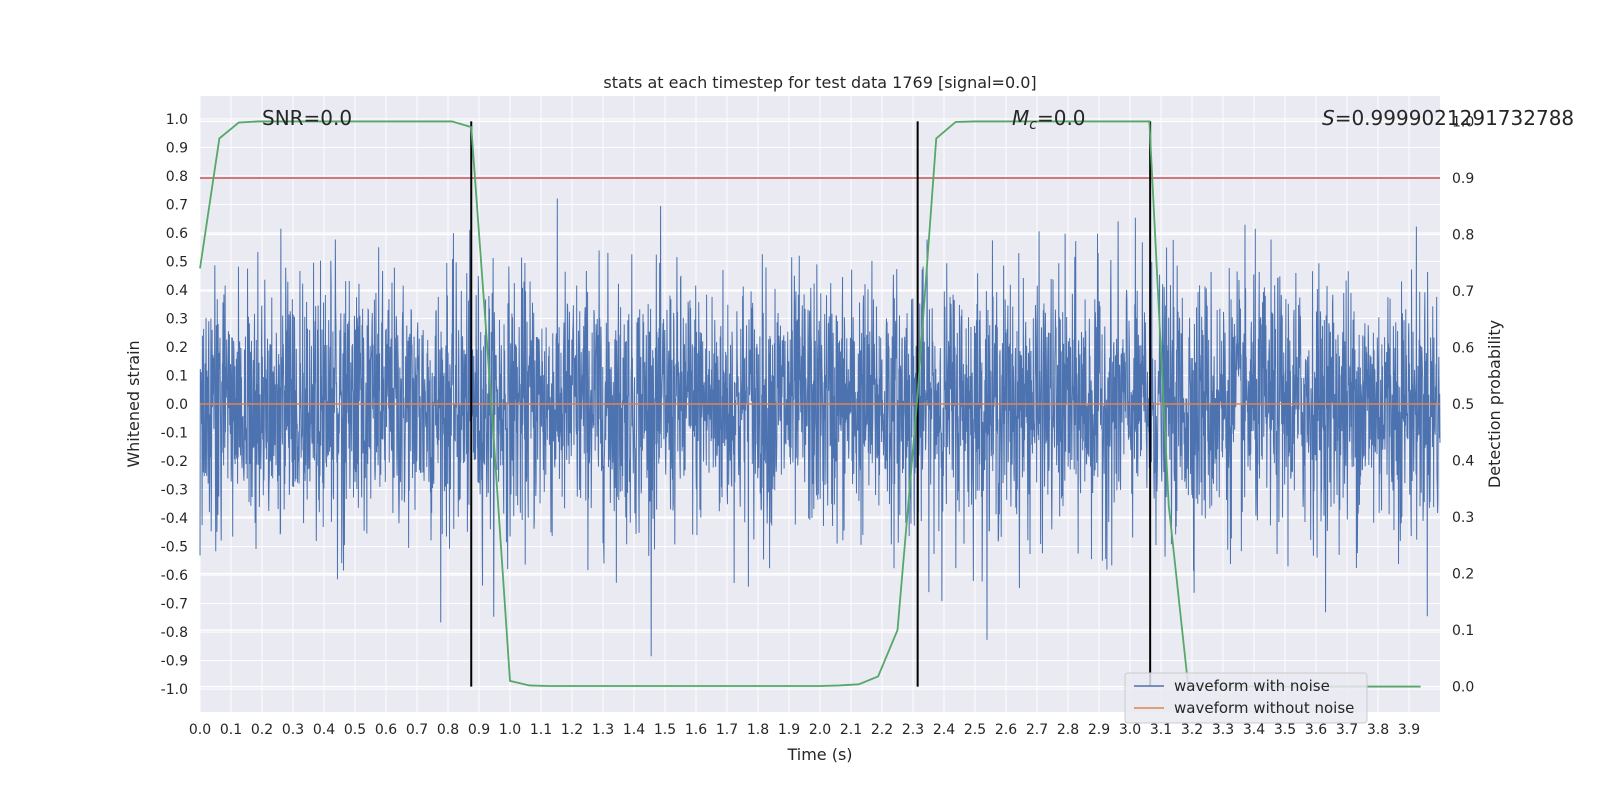 The height and width of the screenshot is (800, 1600). I want to click on y-tick-label-right: 0.8, so click(1463, 235).